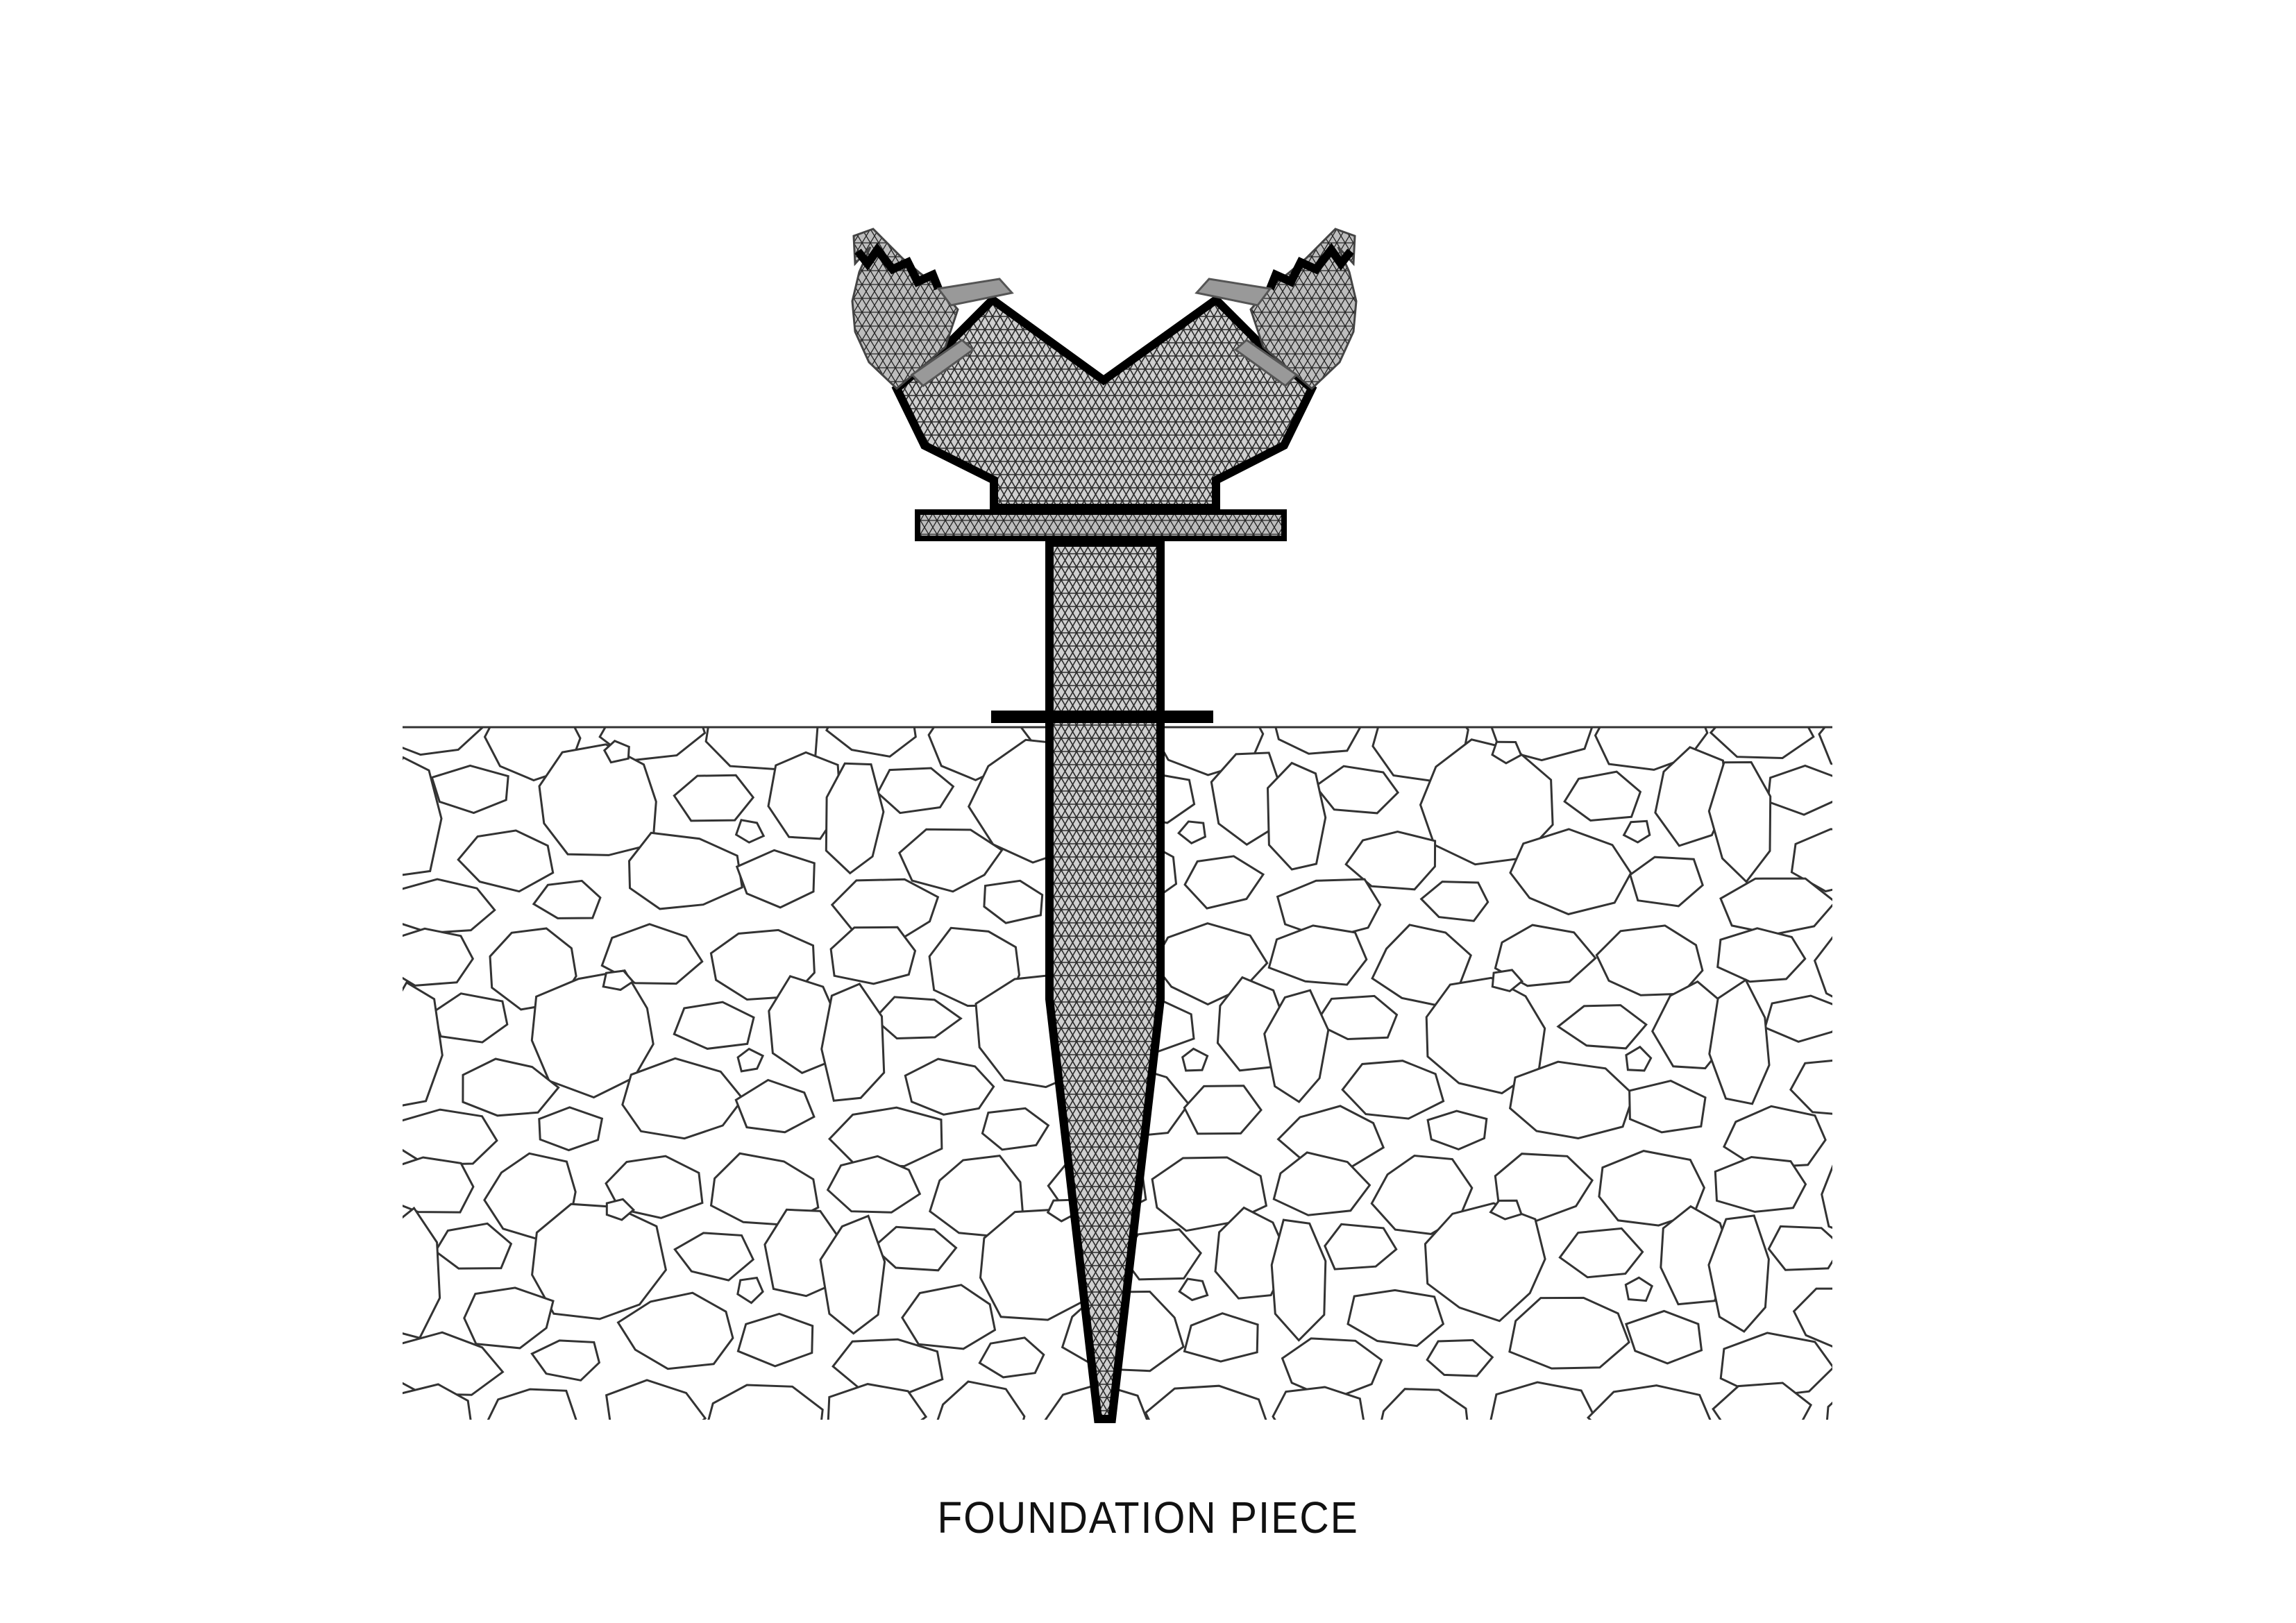  I want to click on tapered-stake, so click(1105, 980).